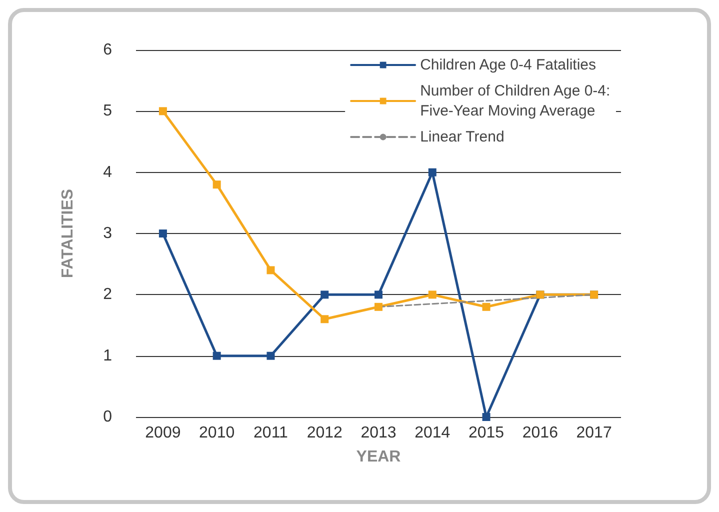  I want to click on y-axis-title: FATALITIES, so click(68, 233).